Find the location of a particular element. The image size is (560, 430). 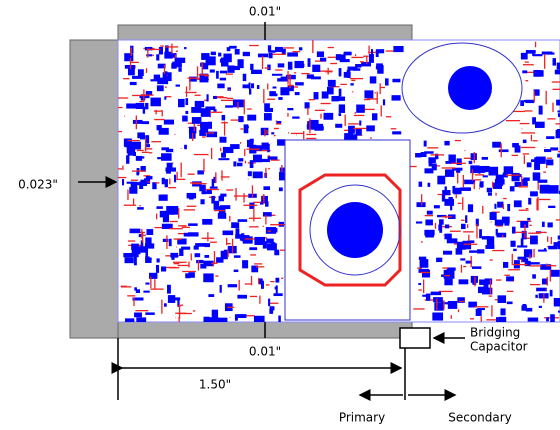

dimension-label: 1.50" is located at coordinates (215, 385).